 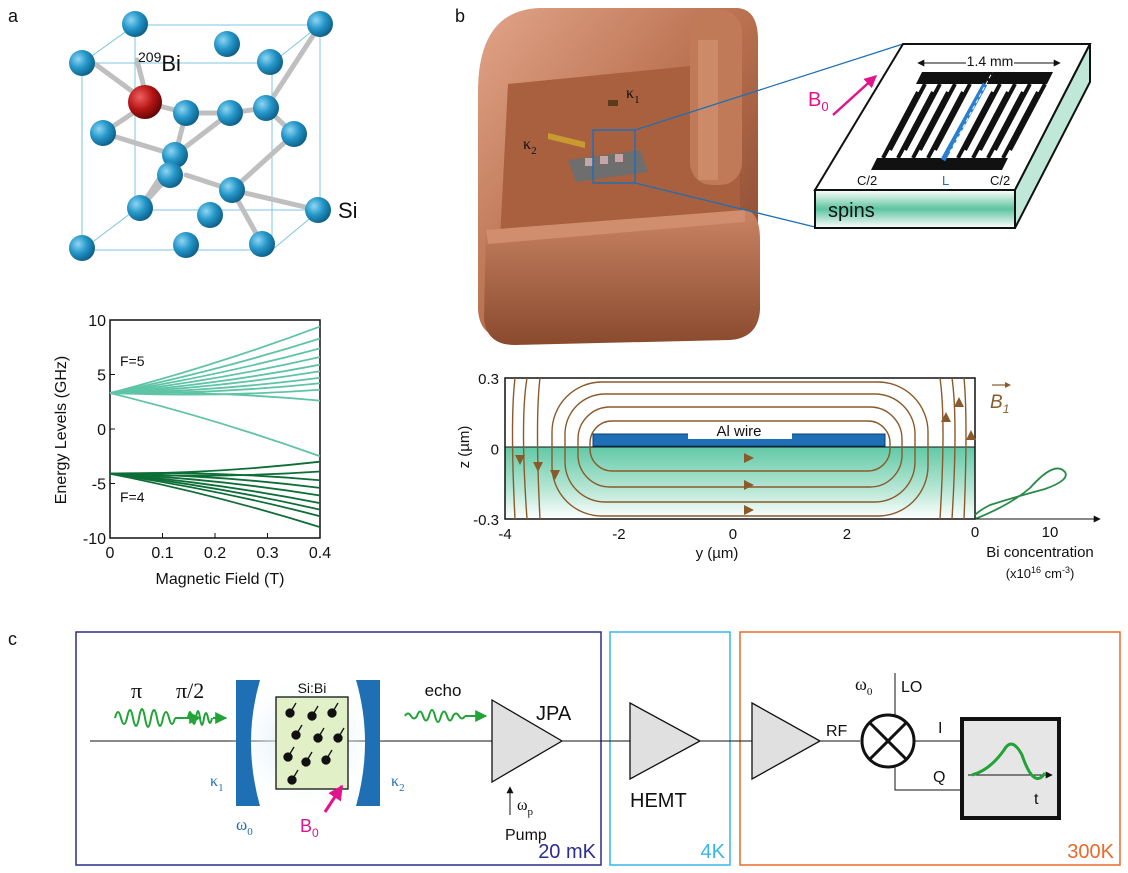 What do you see at coordinates (847, 534) in the screenshot?
I see `field-xtick: 2` at bounding box center [847, 534].